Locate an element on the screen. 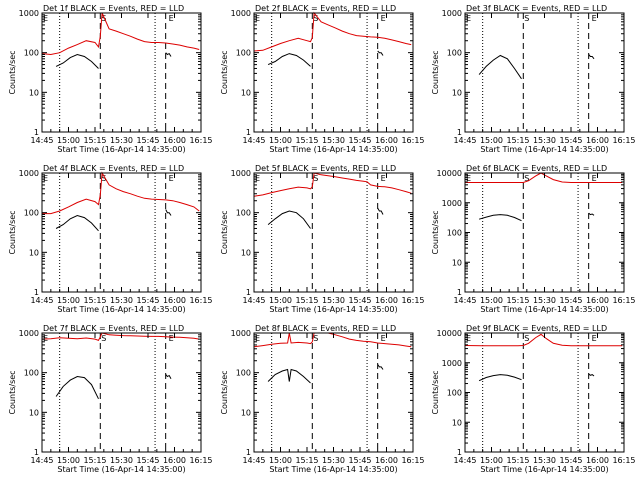 The width and height of the screenshot is (640, 480). chart-title: Det 1f BLACK = Events, RED = LLD is located at coordinates (113, 8).